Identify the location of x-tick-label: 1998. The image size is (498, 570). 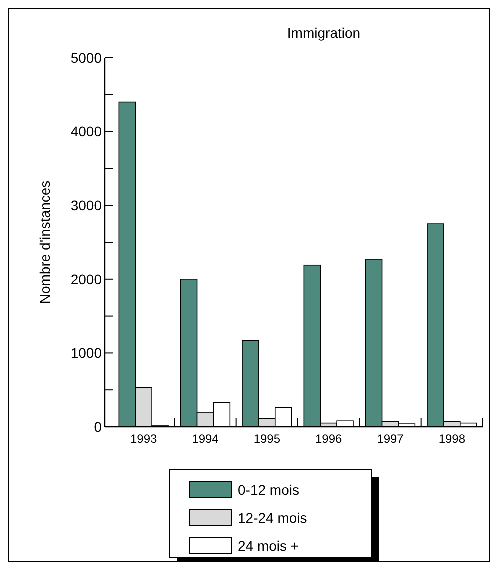
(452, 439).